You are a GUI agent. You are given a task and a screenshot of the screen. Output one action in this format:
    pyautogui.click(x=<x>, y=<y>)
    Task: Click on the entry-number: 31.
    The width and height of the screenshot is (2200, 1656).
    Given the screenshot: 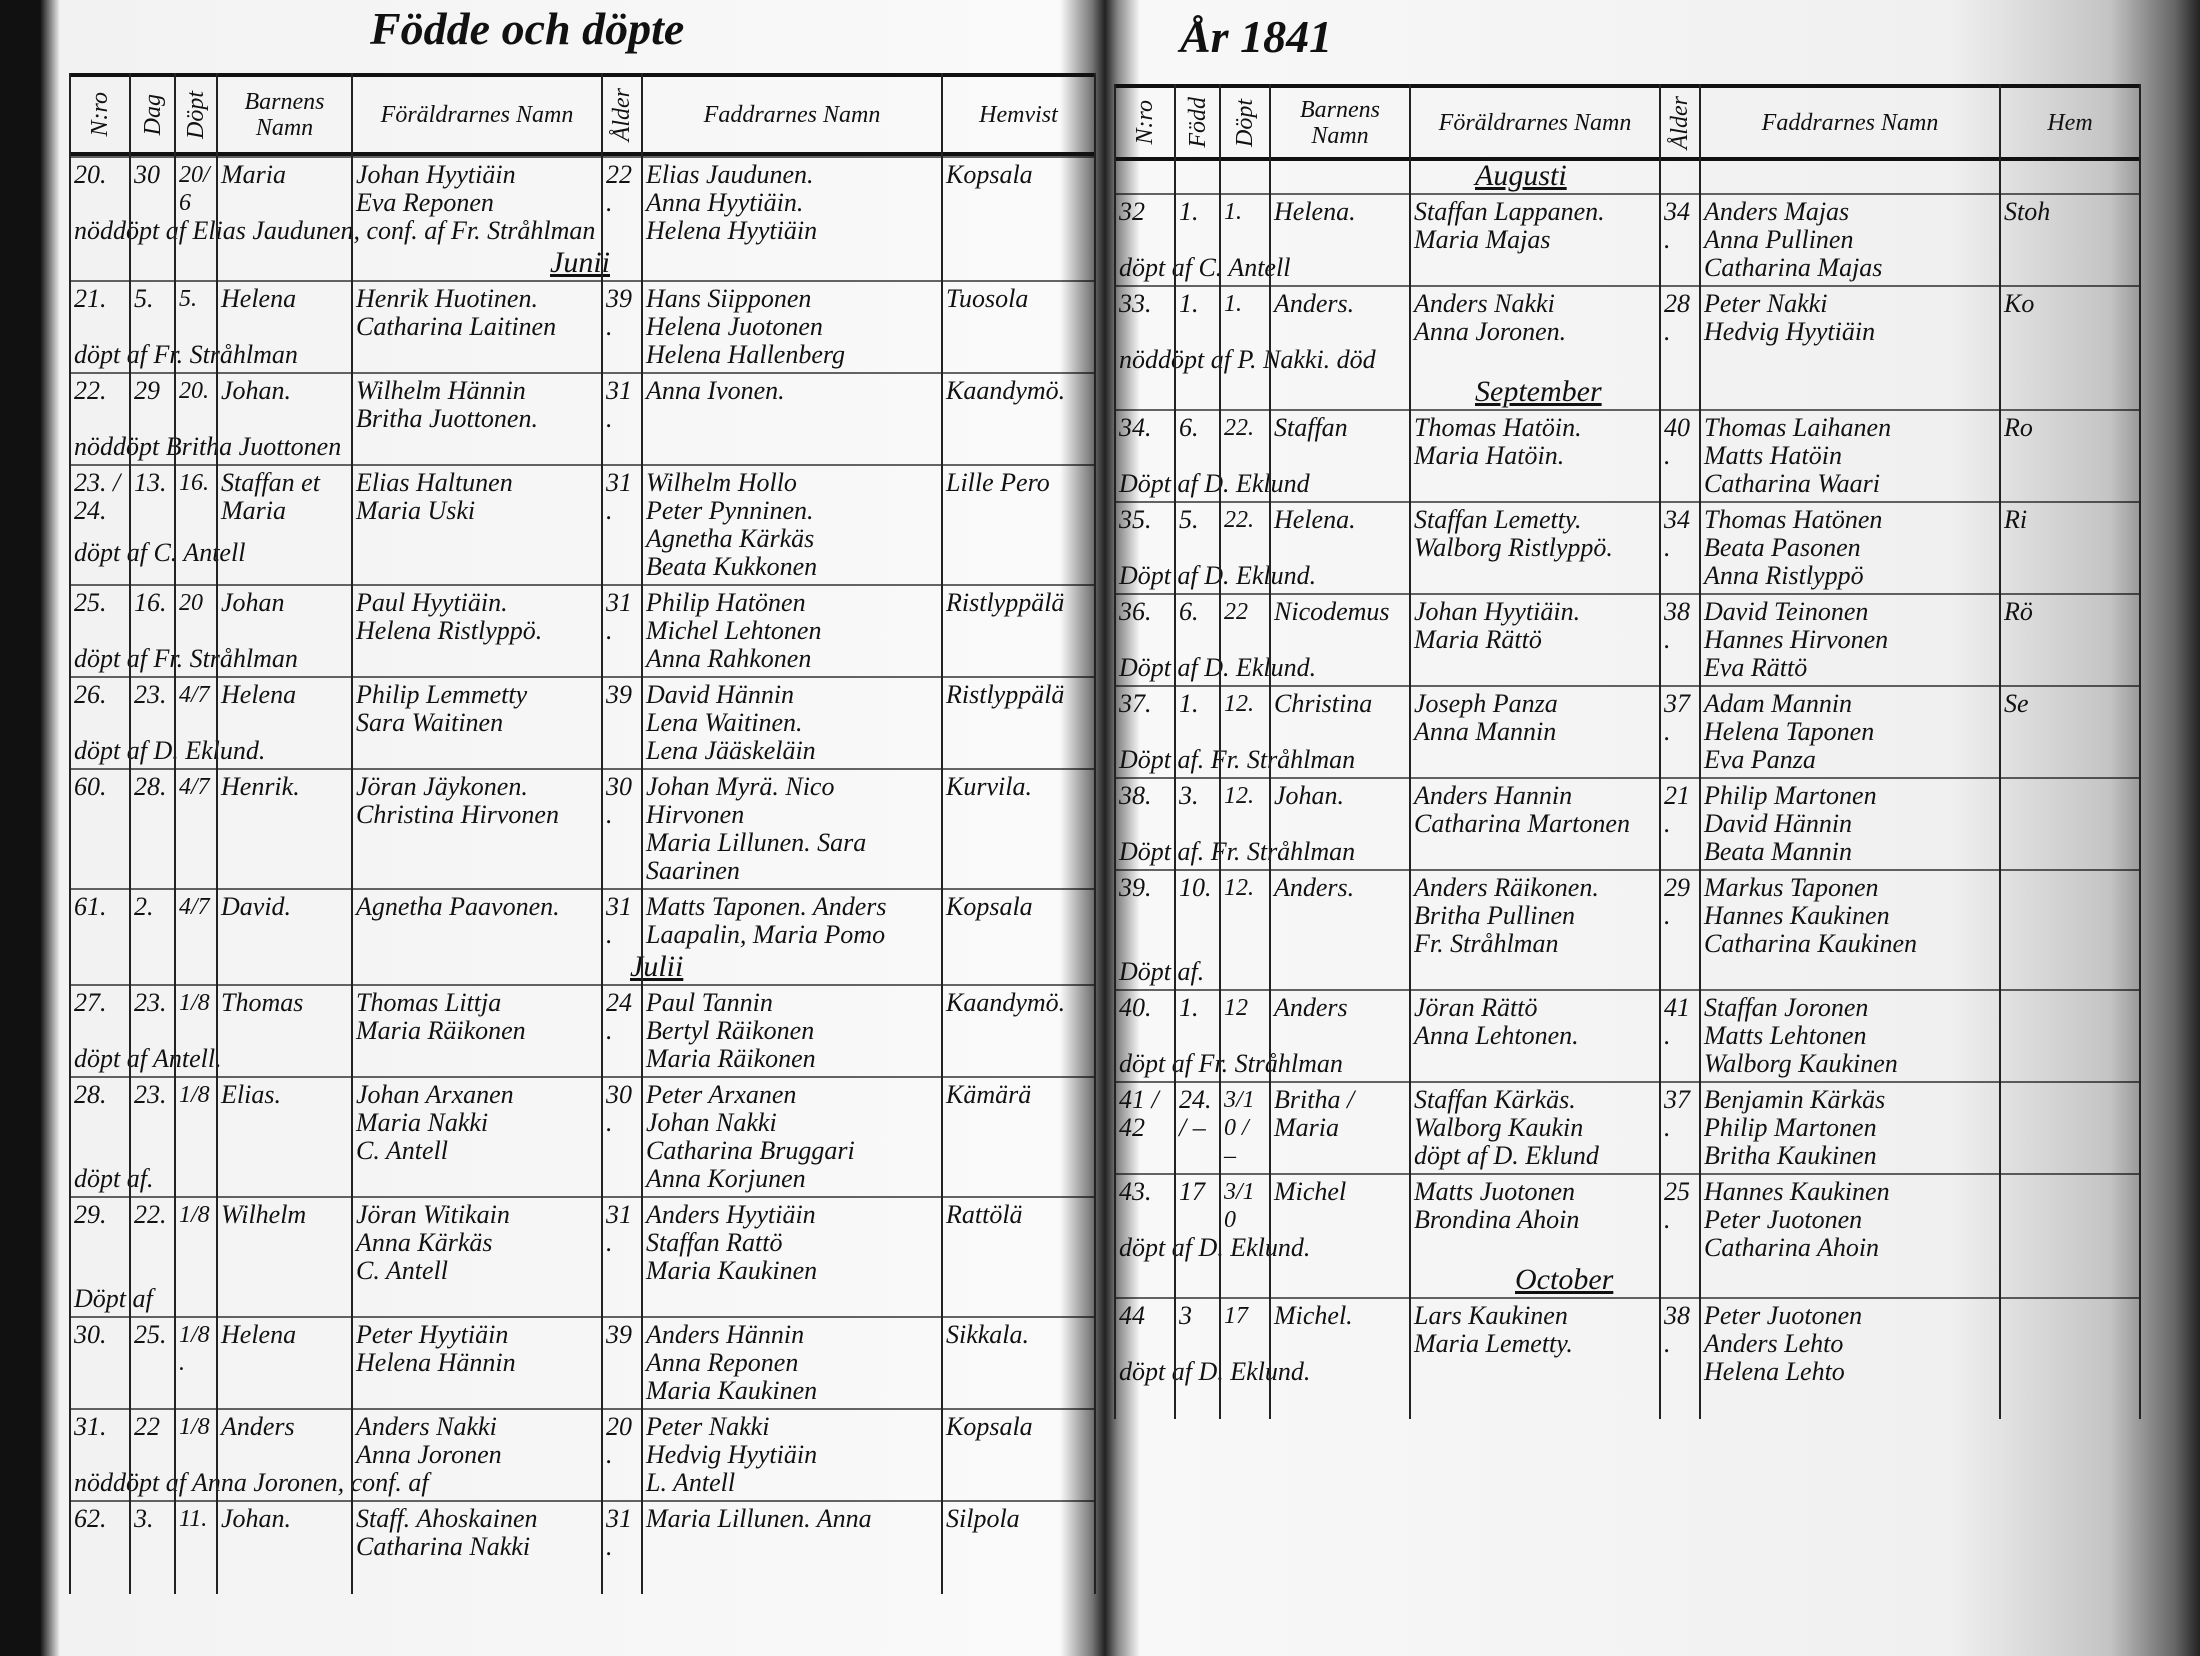 What is the action you would take?
    pyautogui.click(x=90, y=1426)
    